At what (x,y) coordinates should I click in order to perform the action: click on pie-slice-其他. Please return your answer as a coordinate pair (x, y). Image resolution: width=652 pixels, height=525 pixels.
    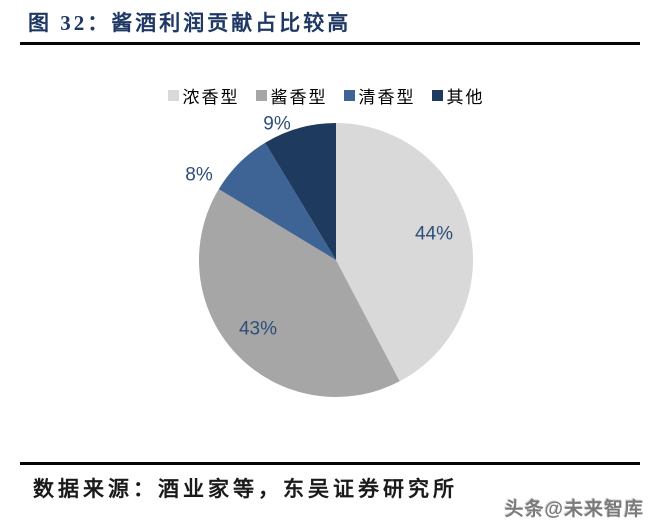
    Looking at the image, I should click on (300, 191).